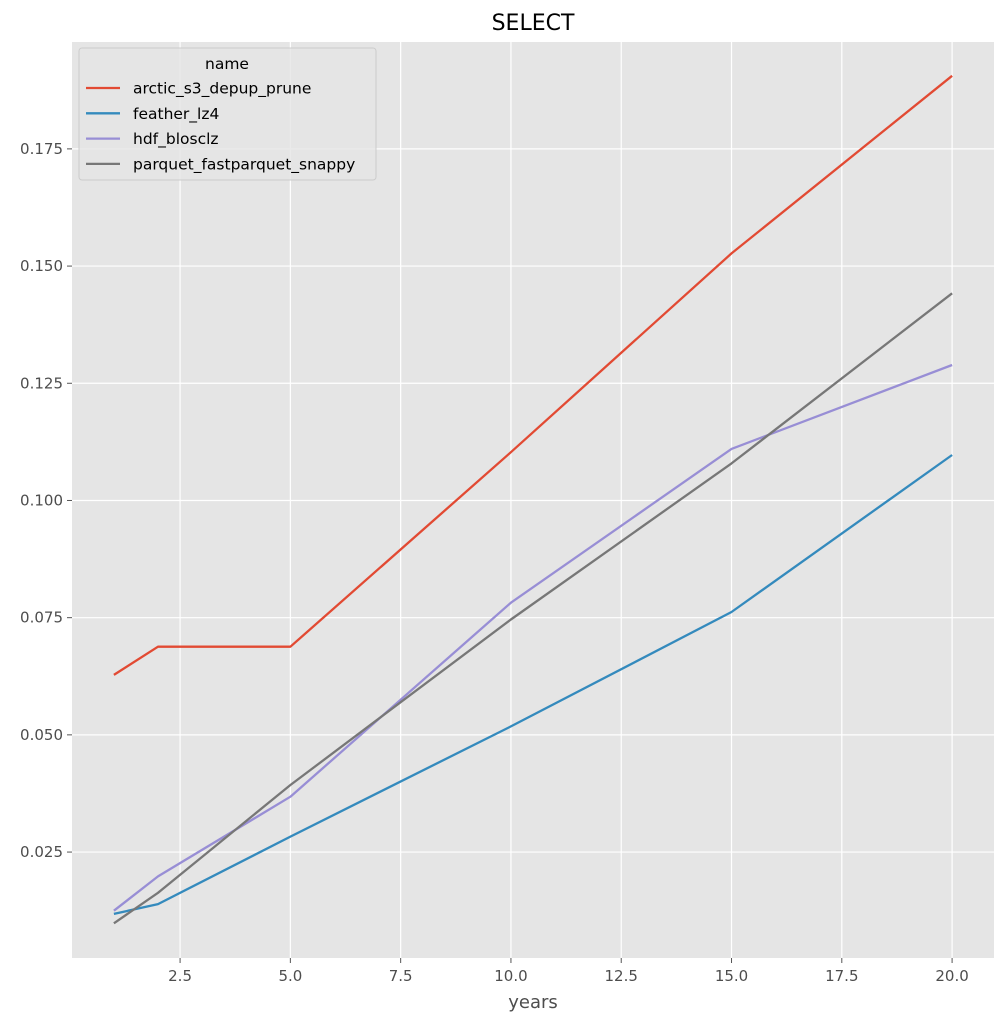 The width and height of the screenshot is (1007, 1024). Describe the element at coordinates (176, 139) in the screenshot. I see `legend-label: hdf_blosclz` at that location.